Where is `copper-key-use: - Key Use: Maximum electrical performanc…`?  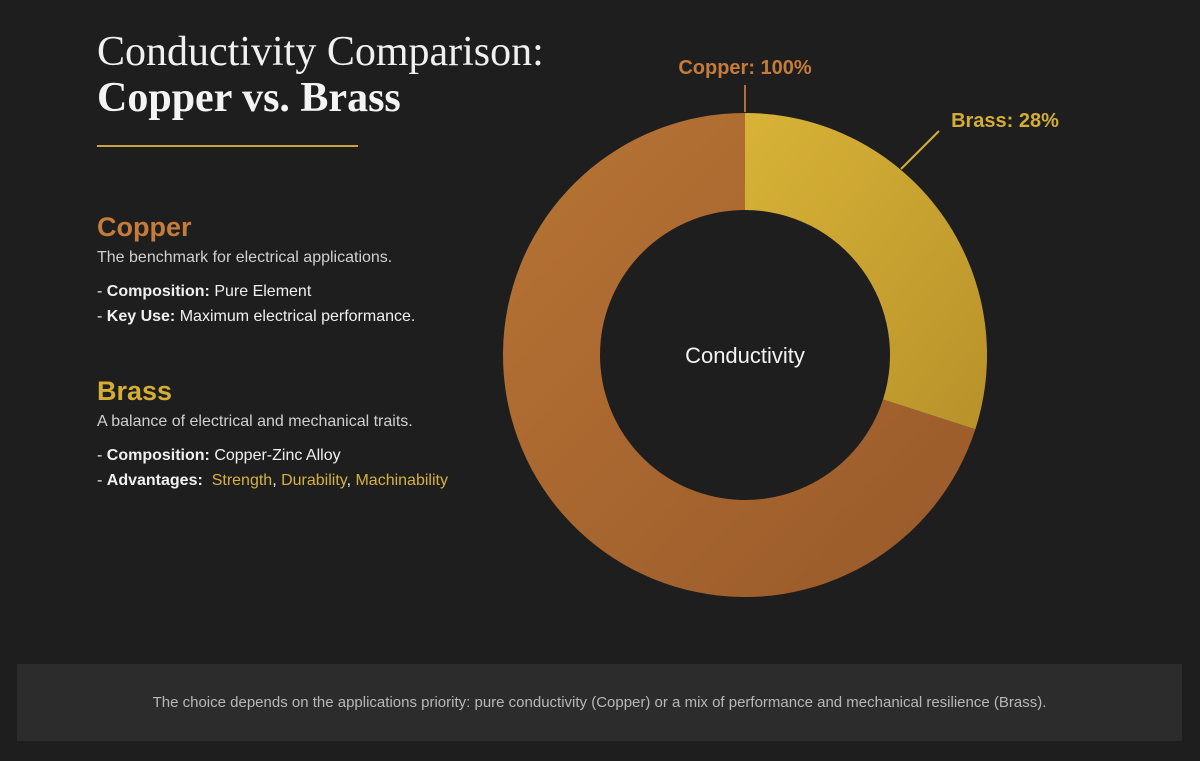 copper-key-use: - Key Use: Maximum electrical performanc… is located at coordinates (256, 316).